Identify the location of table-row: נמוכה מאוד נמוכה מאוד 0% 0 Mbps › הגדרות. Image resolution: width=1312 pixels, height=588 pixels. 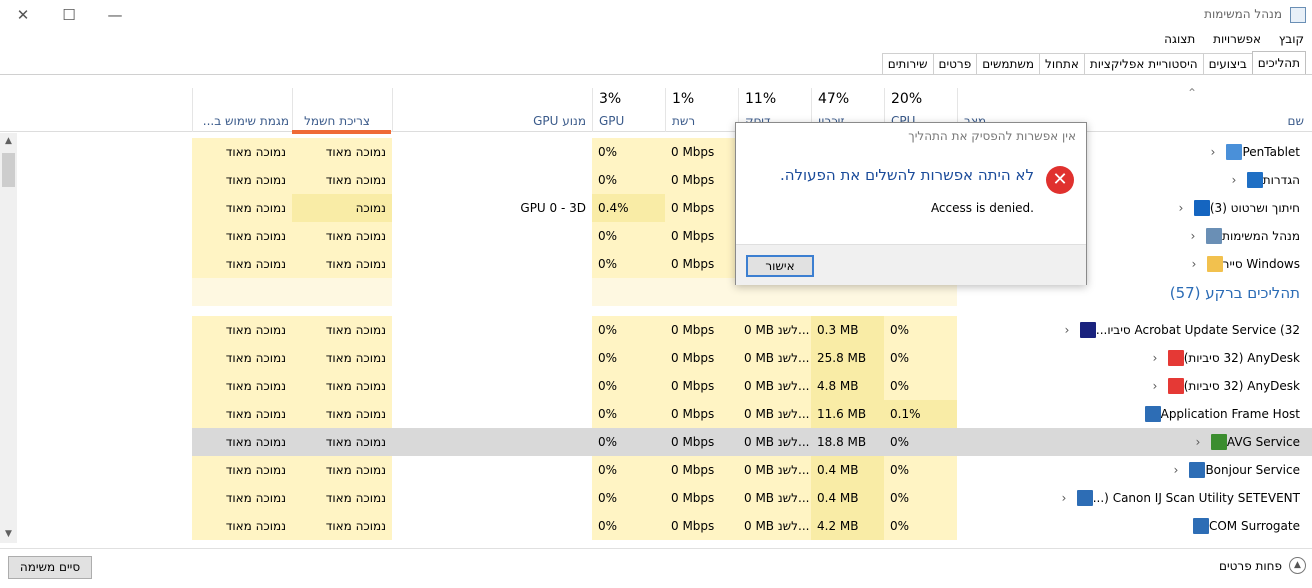
(665, 180).